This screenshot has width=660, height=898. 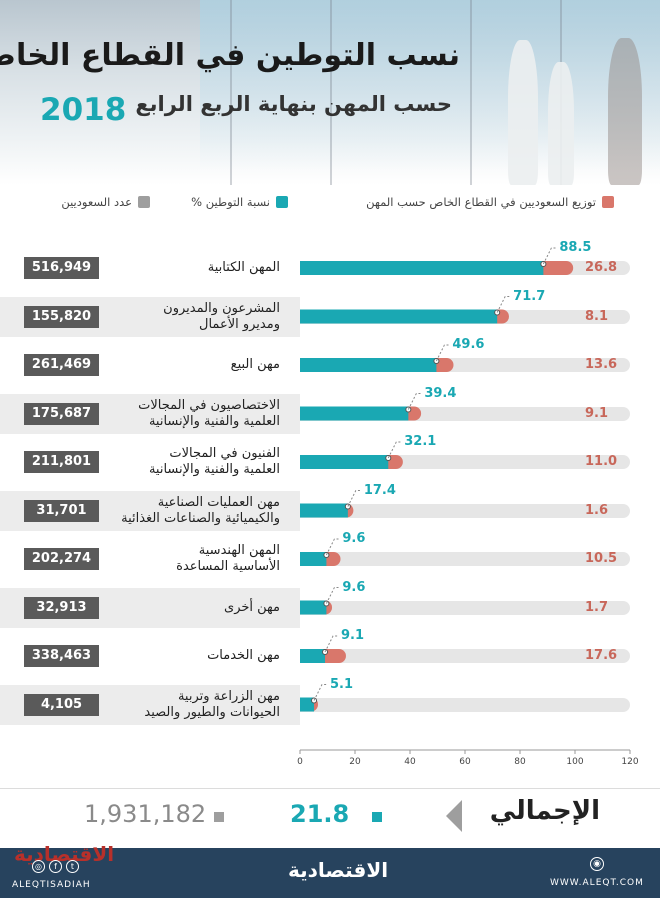 I want to click on category-label-line: مهن الخدمات, so click(x=243, y=655).